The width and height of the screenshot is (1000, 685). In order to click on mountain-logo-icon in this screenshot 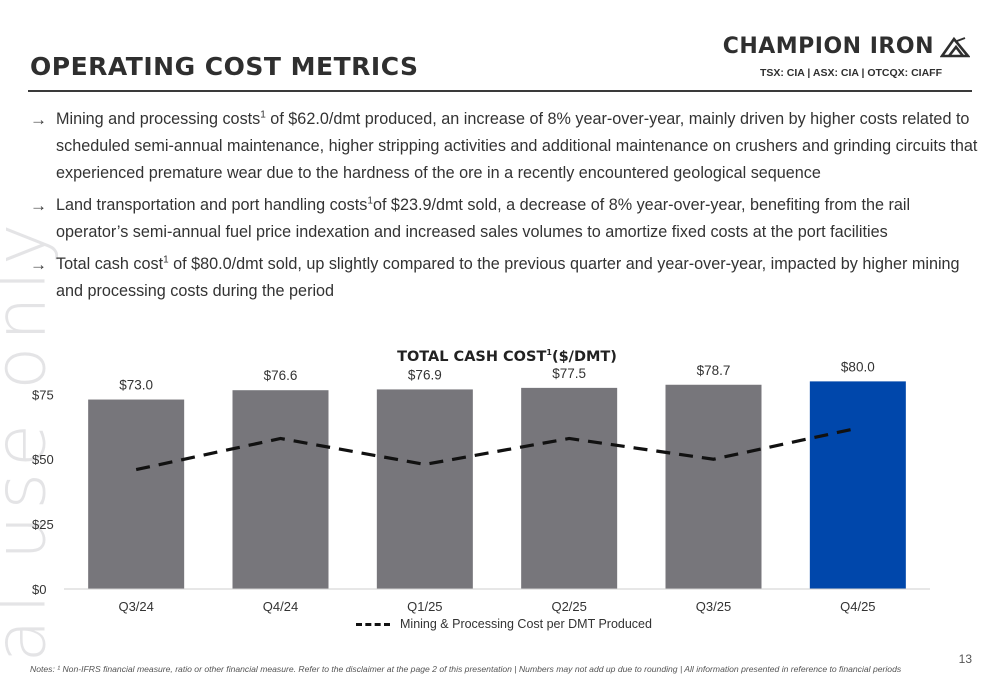, I will do `click(955, 46)`.